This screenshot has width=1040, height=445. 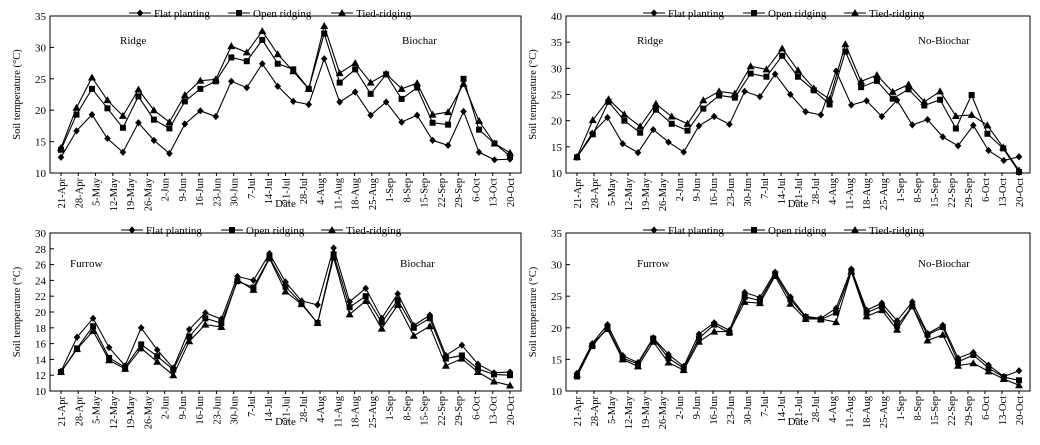 I want to click on x-tick-label: 14-Jul, so click(x=269, y=191).